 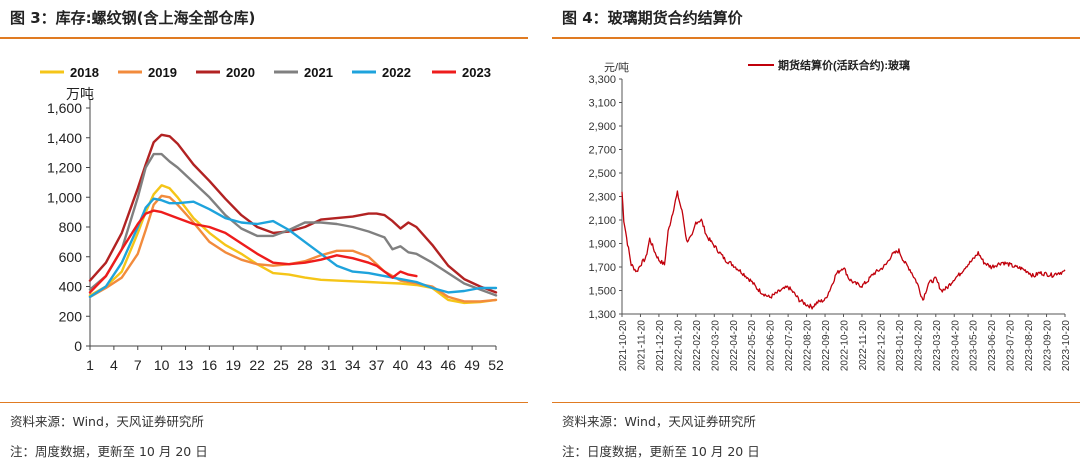 What do you see at coordinates (1066, 346) in the screenshot?
I see `x-tick-label: 2023-10-20` at bounding box center [1066, 346].